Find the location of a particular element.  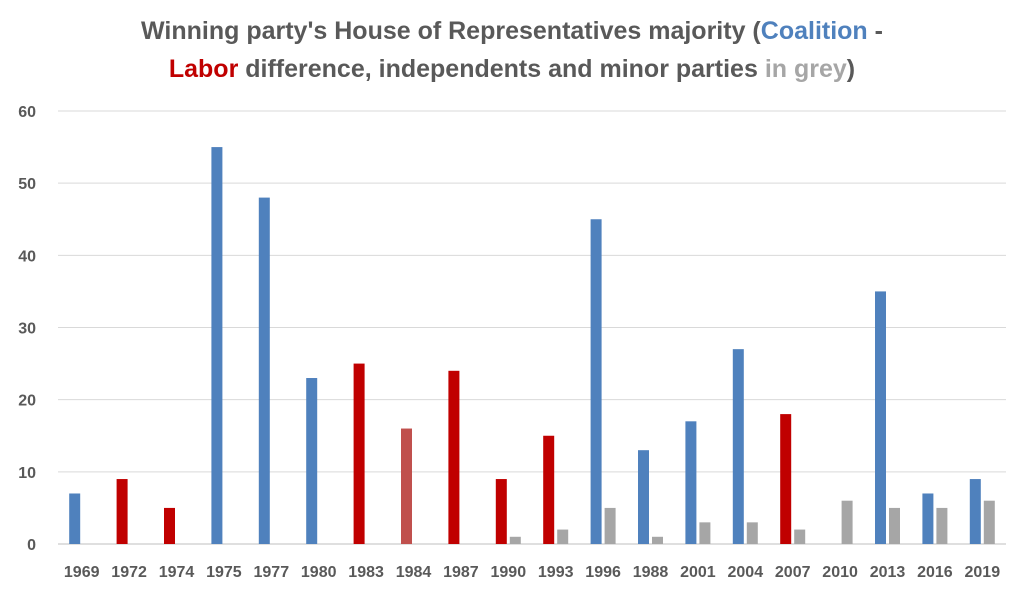

x-tick-label-1977: 1977 is located at coordinates (272, 572).